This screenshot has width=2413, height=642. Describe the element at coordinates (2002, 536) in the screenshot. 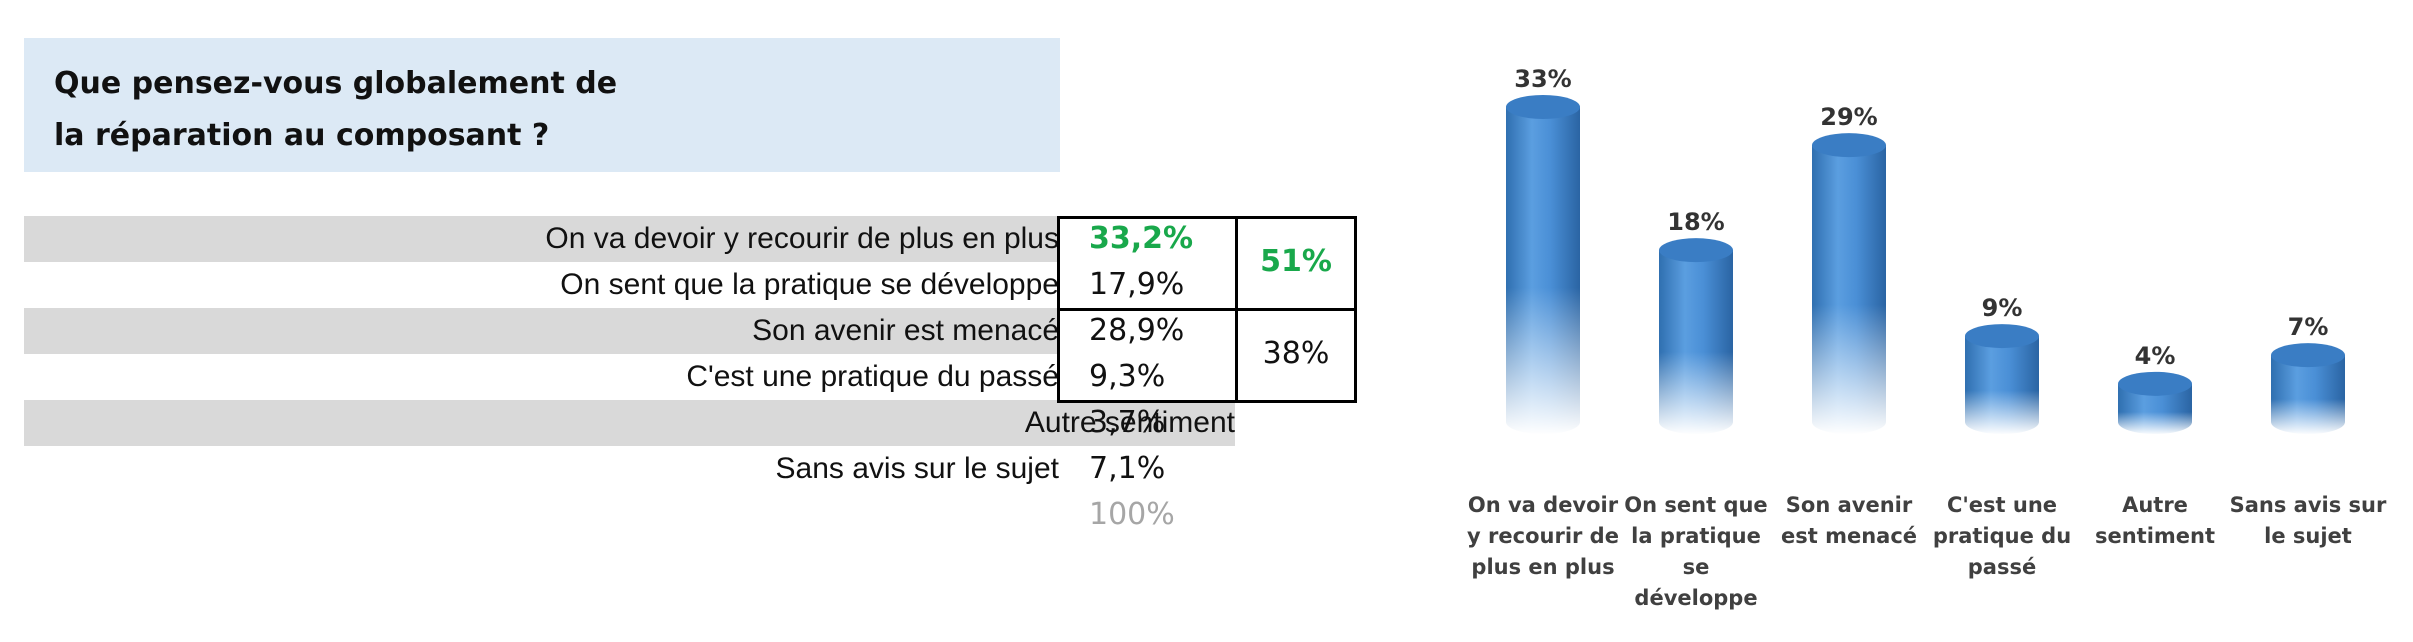

I see `category-label: C'est une pratique du passé` at that location.